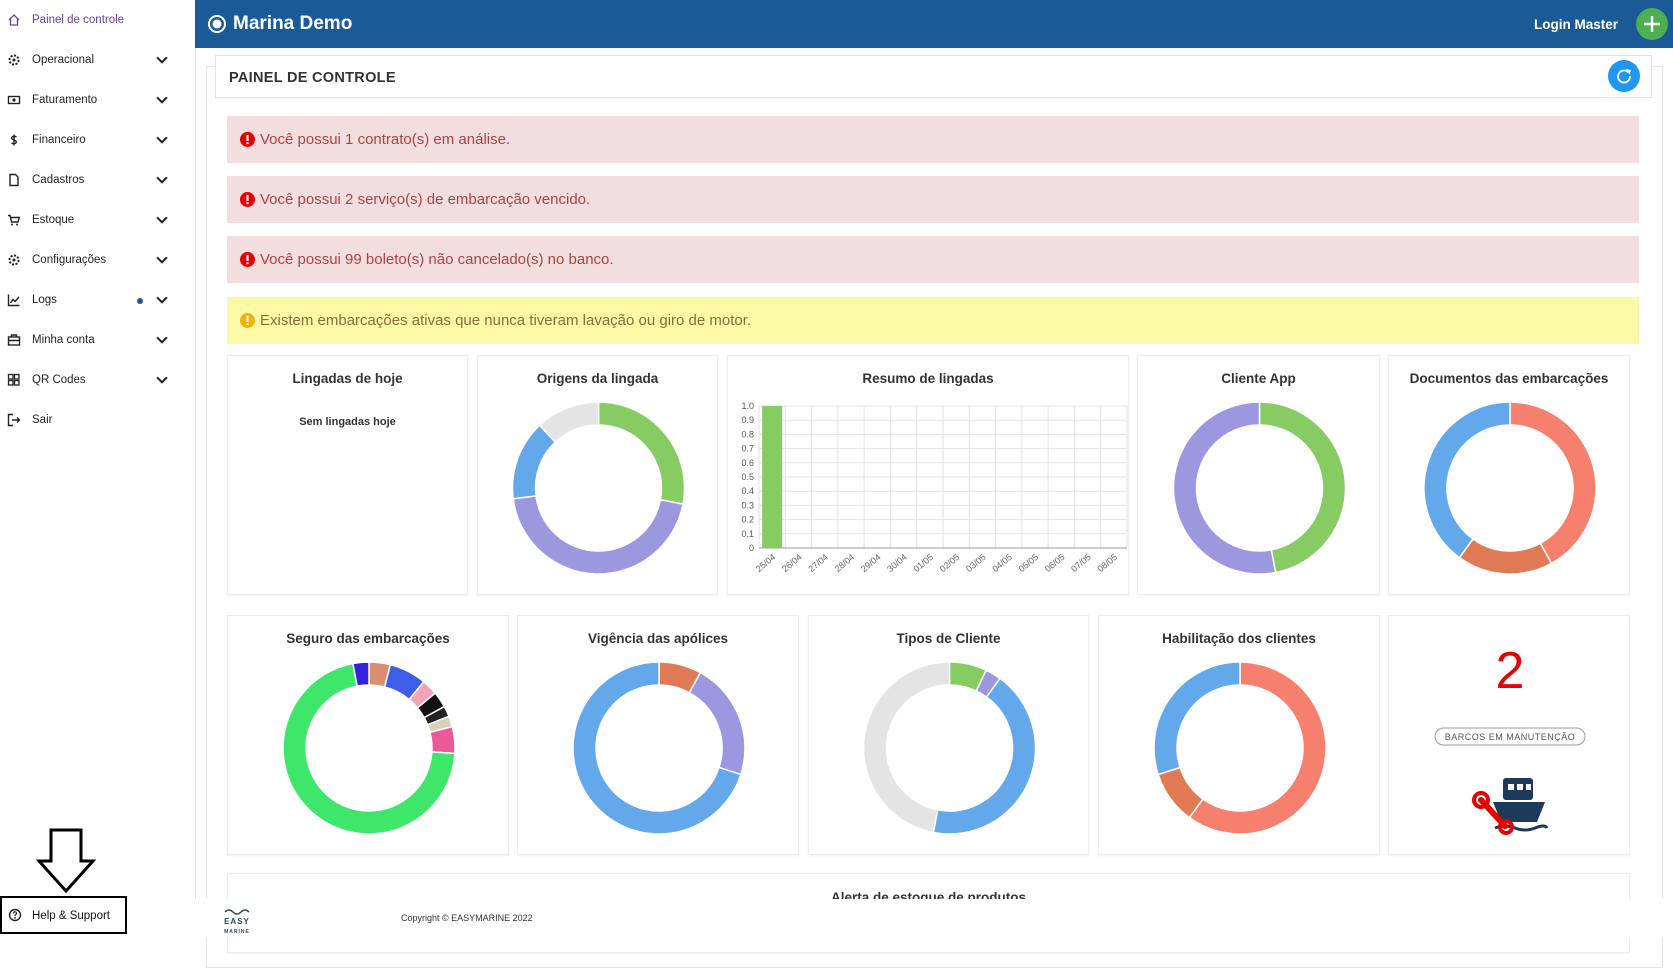 The image size is (1673, 968). What do you see at coordinates (97, 380) in the screenshot?
I see `sidebar-item: QR Codes` at bounding box center [97, 380].